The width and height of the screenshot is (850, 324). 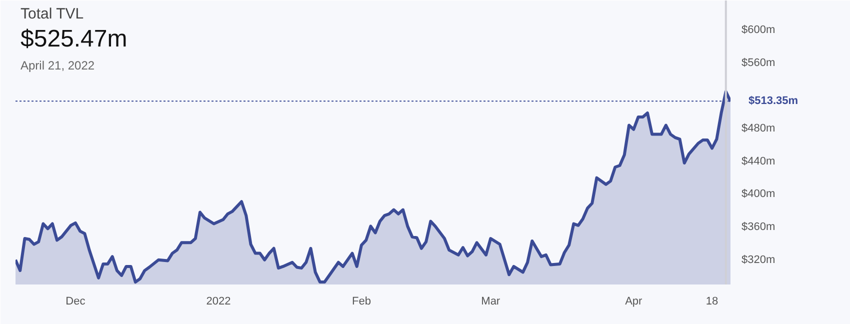 I want to click on text: $525.47m, so click(x=74, y=39).